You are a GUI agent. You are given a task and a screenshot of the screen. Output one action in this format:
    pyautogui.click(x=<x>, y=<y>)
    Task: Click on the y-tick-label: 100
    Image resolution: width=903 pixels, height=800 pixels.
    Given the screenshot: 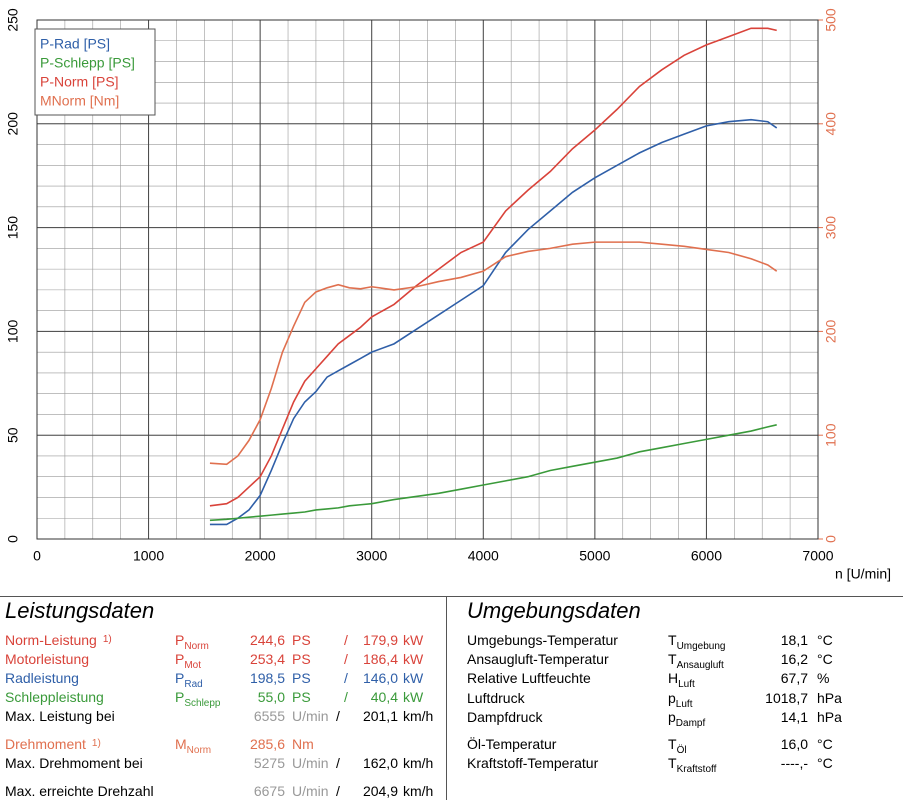 What is the action you would take?
    pyautogui.click(x=13, y=332)
    